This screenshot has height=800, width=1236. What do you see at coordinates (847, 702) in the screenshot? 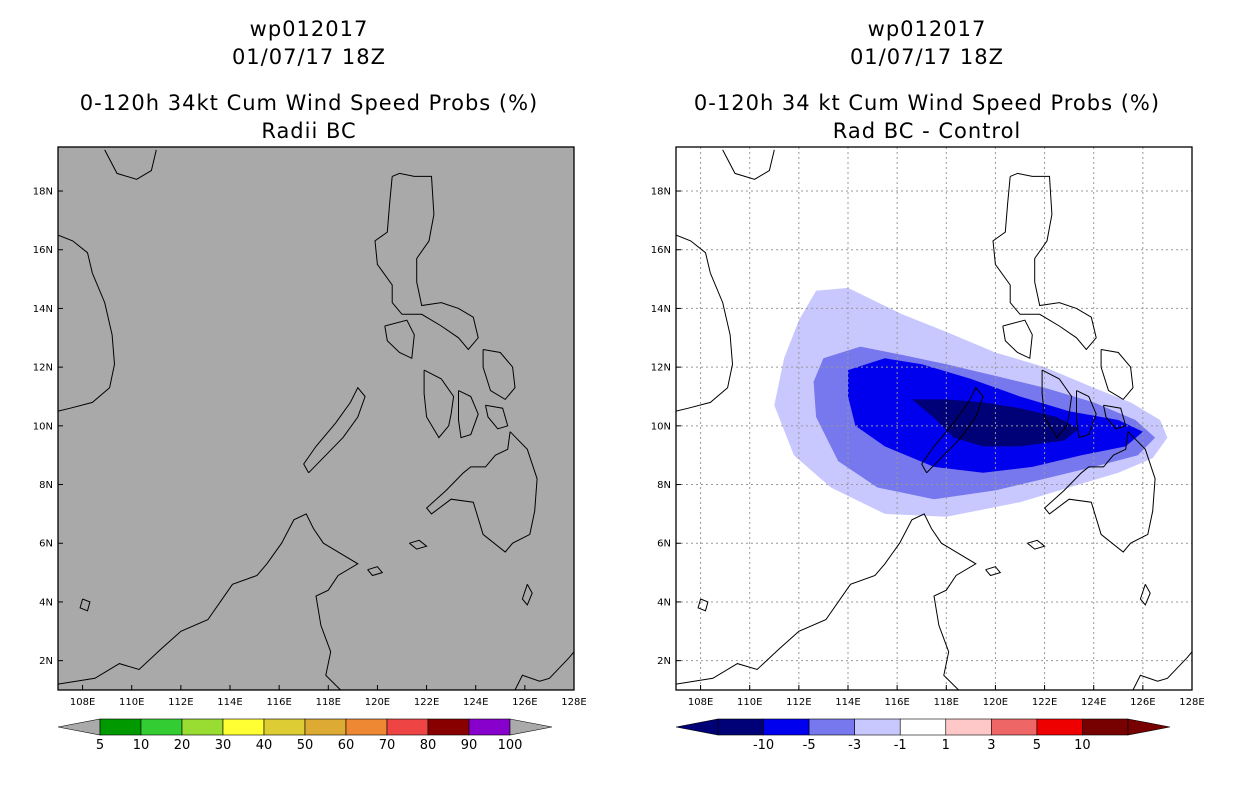
I see `right-x-tick-label-3: 114E` at bounding box center [847, 702].